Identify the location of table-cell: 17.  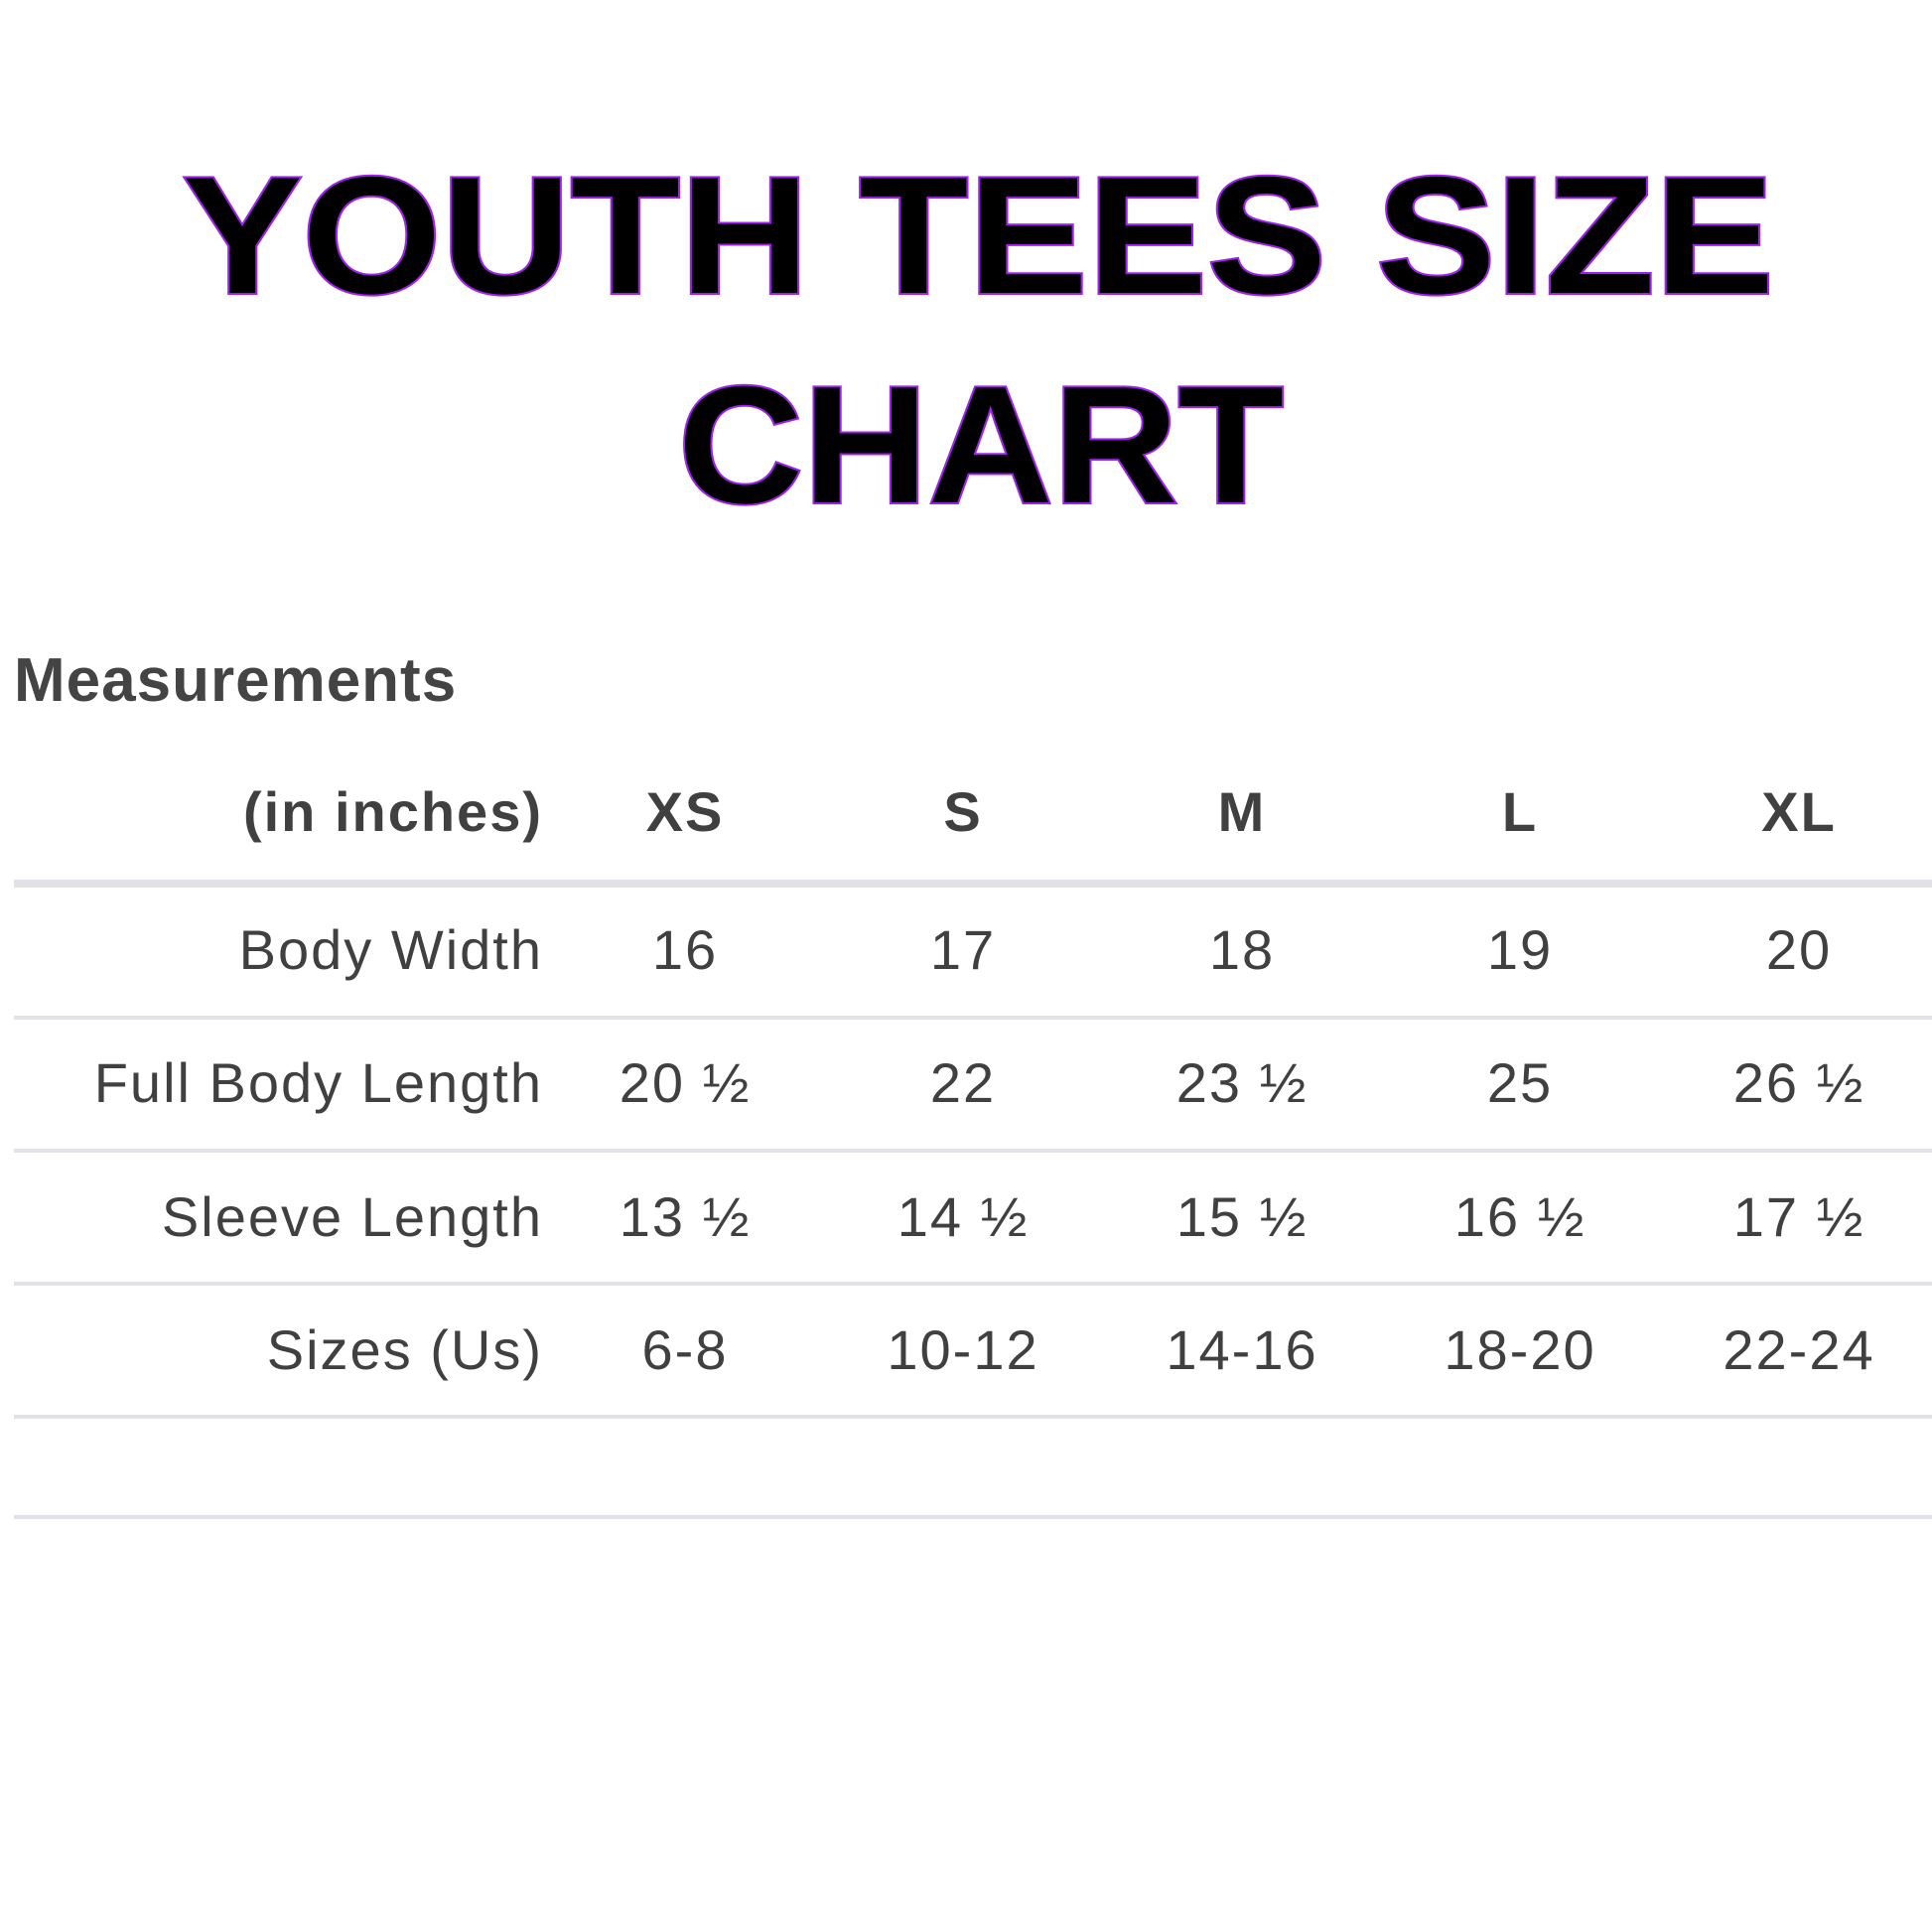
(963, 950).